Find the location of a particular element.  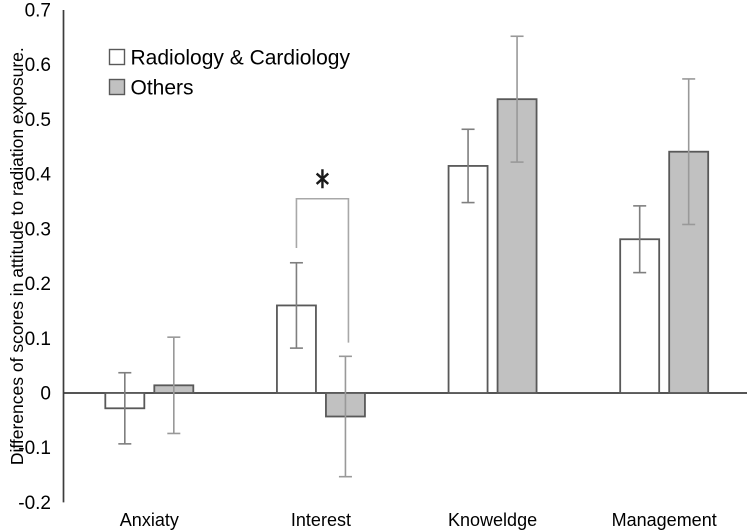

error-bar-others-interest is located at coordinates (345, 416).